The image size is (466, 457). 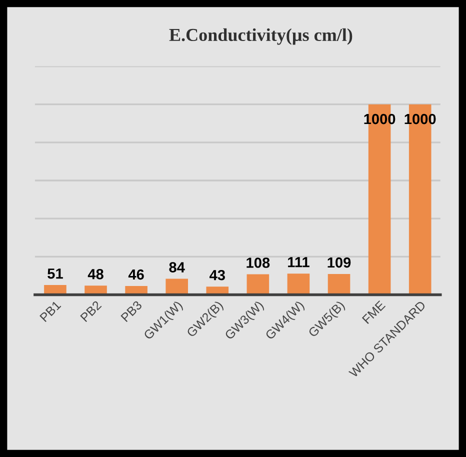 What do you see at coordinates (299, 262) in the screenshot?
I see `data-label: 111` at bounding box center [299, 262].